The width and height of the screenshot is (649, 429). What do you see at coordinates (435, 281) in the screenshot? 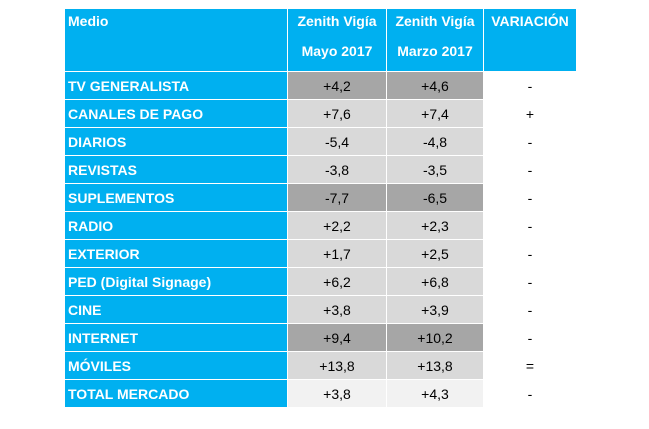
I see `row-marzo-value: +6,8` at bounding box center [435, 281].